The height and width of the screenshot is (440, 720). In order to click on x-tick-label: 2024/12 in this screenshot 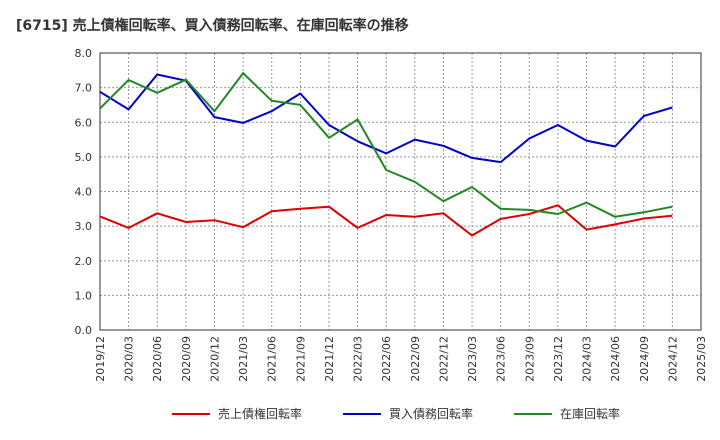, I will do `click(672, 359)`.